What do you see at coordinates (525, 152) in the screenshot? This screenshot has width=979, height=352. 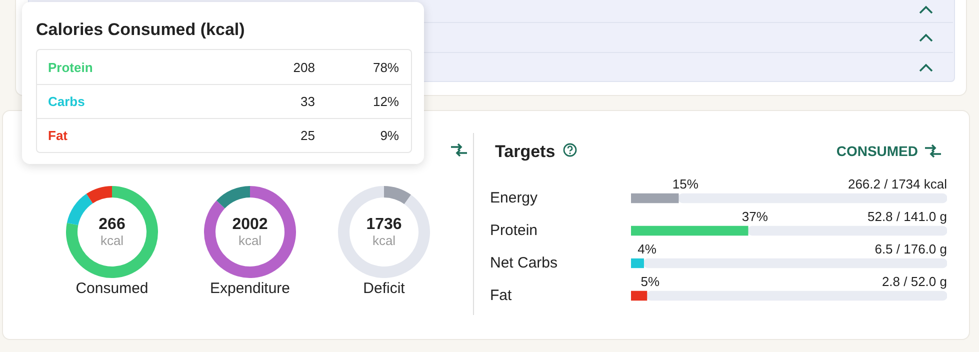 I see `chart-title: Targets` at bounding box center [525, 152].